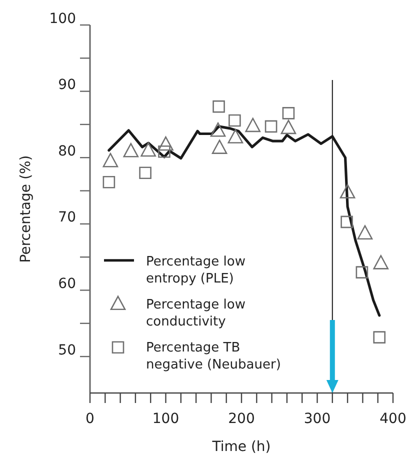 The width and height of the screenshot is (411, 461). What do you see at coordinates (67, 85) in the screenshot?
I see `y-tick-label: 90` at bounding box center [67, 85].